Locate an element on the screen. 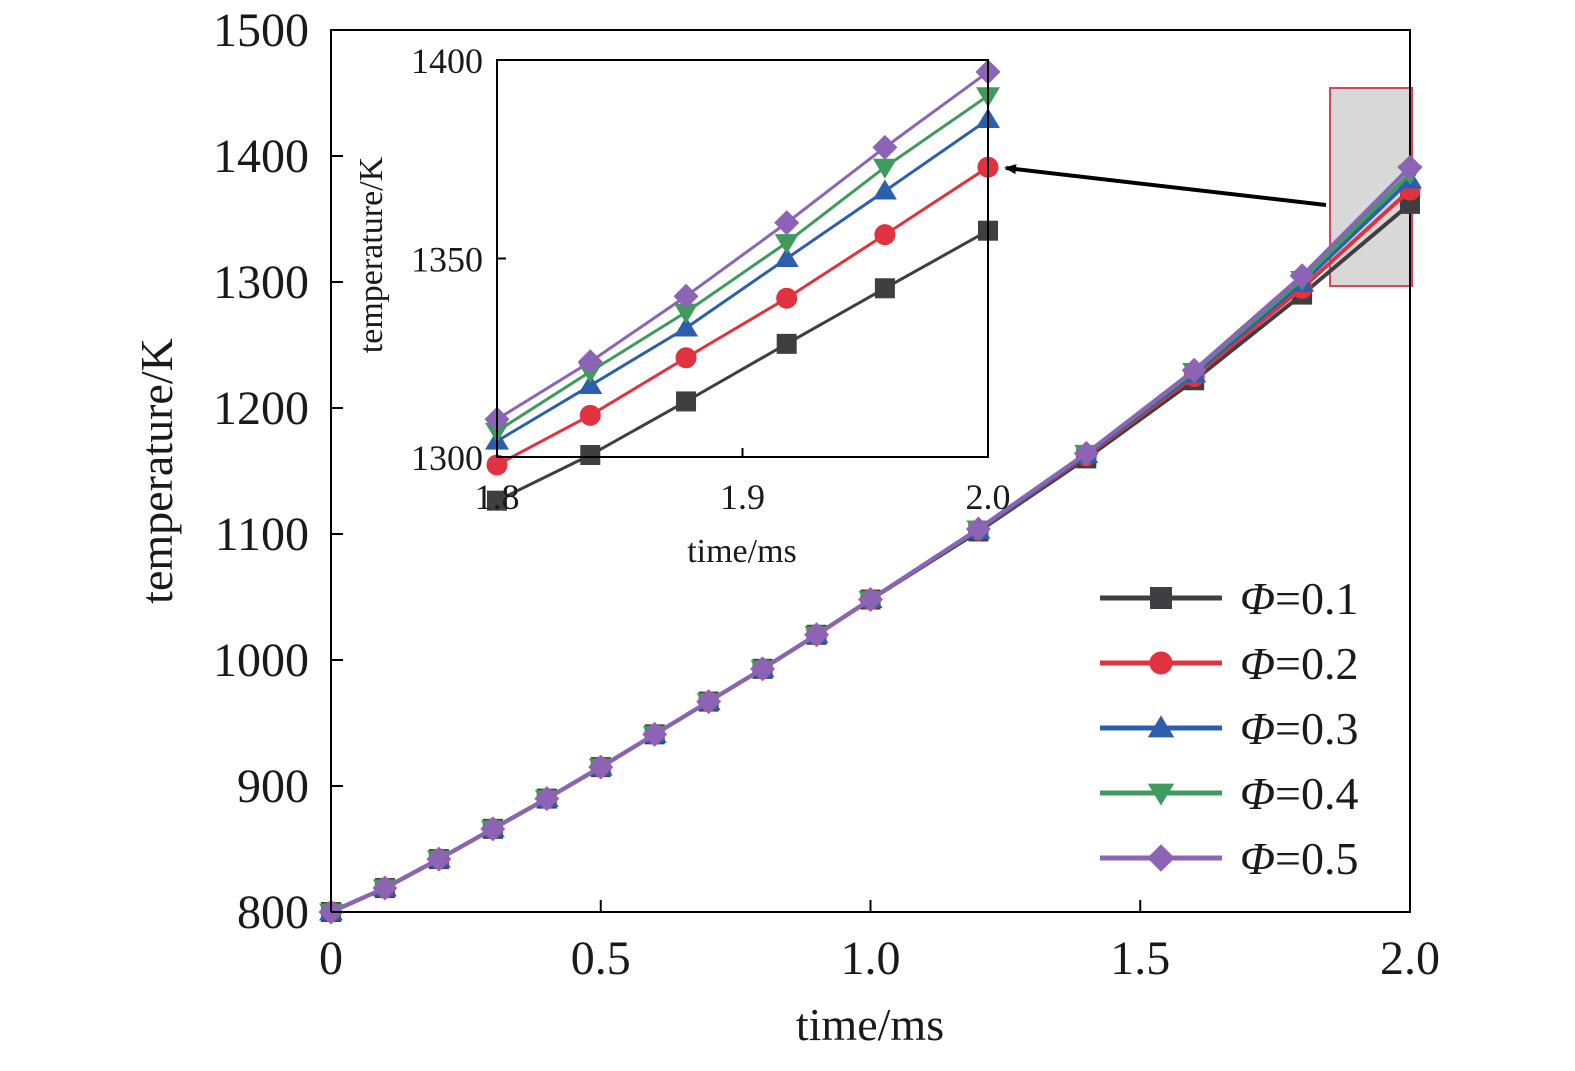  inset-x-tick-label: 1.8 is located at coordinates (497, 497).